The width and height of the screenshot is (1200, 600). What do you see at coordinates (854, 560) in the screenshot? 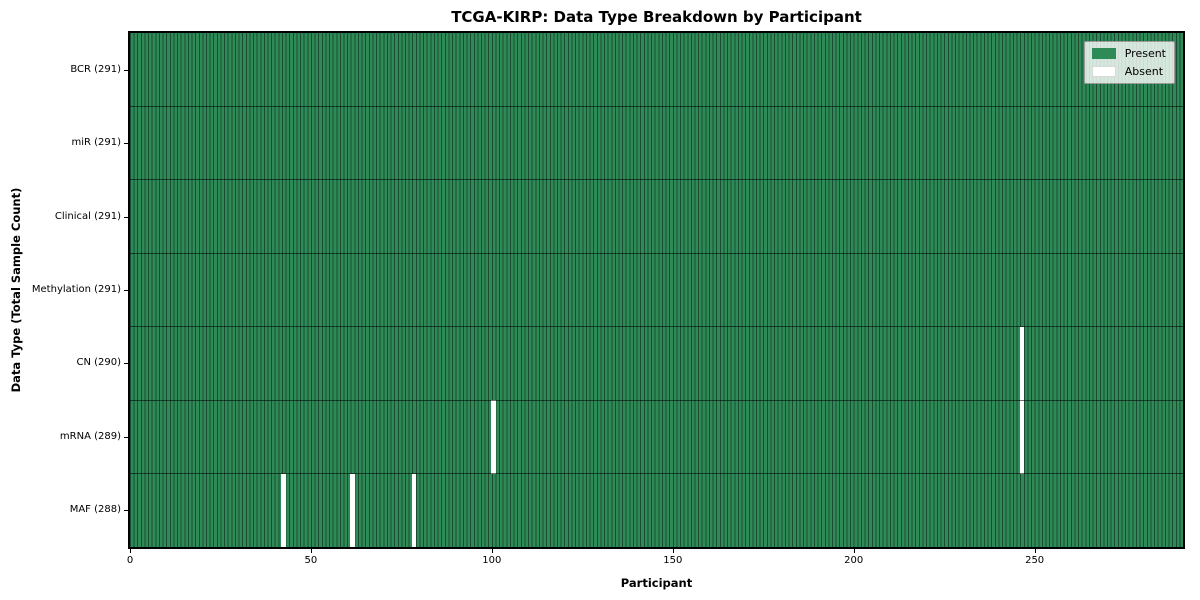
I see `x-tick-label: 200` at bounding box center [854, 560].